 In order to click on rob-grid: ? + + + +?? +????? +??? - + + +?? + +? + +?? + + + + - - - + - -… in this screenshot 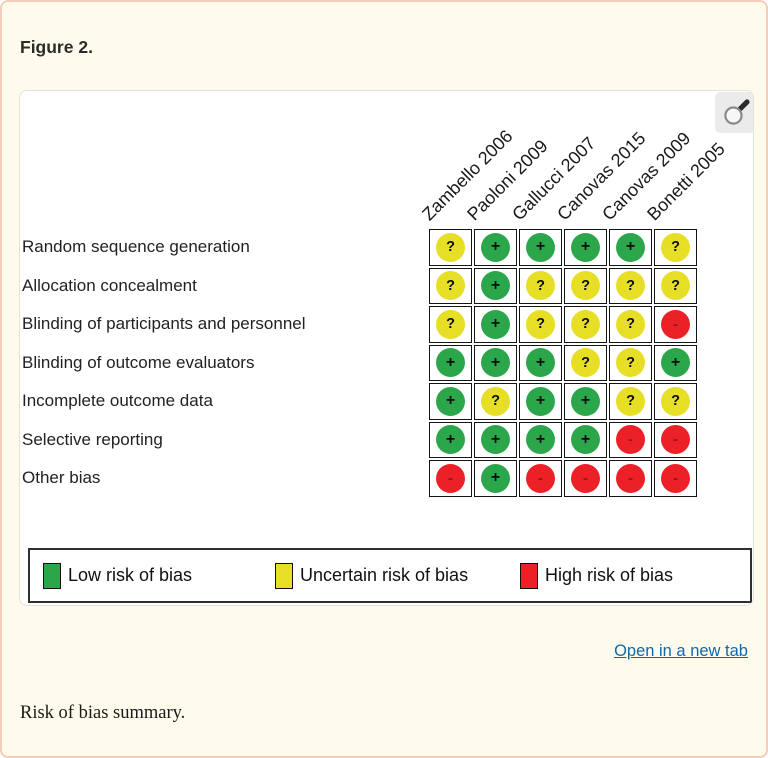, I will do `click(563, 363)`.